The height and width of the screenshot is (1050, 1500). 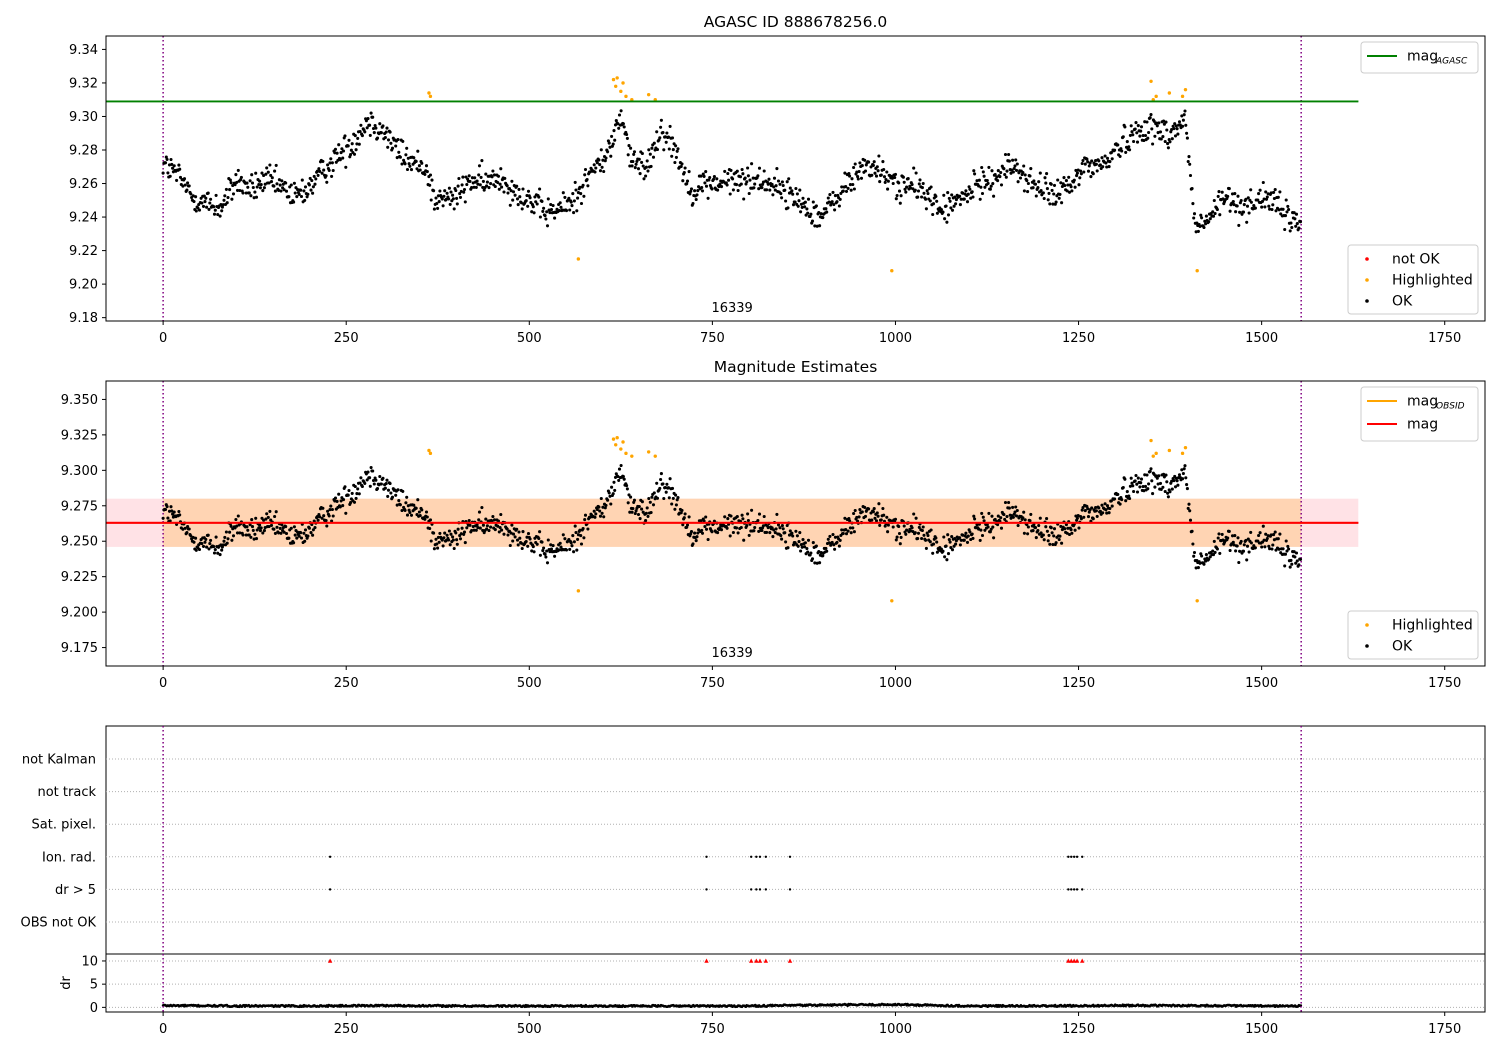 I want to click on obsid-annotation: 16339, so click(x=731, y=653).